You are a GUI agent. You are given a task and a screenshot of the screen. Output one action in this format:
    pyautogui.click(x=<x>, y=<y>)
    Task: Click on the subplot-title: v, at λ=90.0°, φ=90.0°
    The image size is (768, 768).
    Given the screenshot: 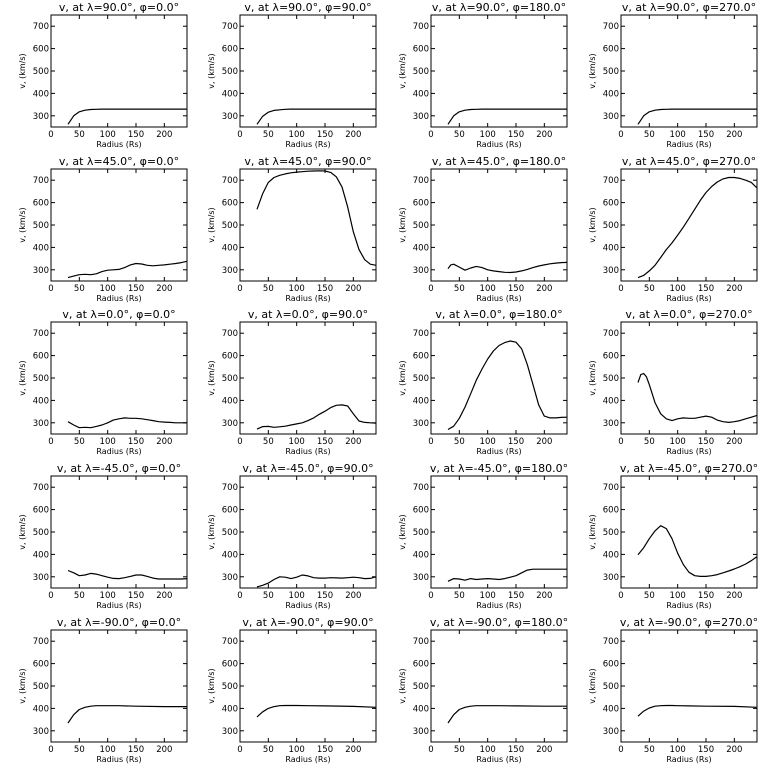 What is the action you would take?
    pyautogui.click(x=307, y=7)
    